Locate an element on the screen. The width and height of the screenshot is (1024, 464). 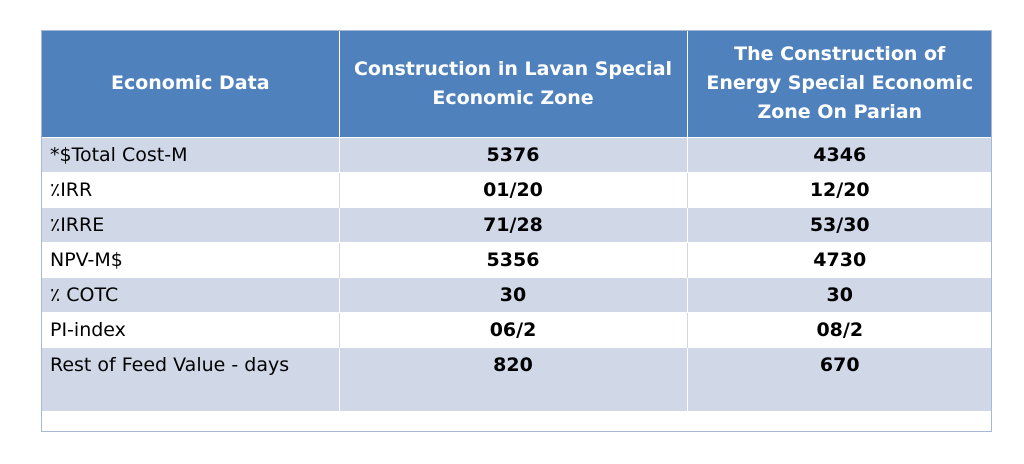
table-row: ٪IRR 01/20 12/20 is located at coordinates (517, 189).